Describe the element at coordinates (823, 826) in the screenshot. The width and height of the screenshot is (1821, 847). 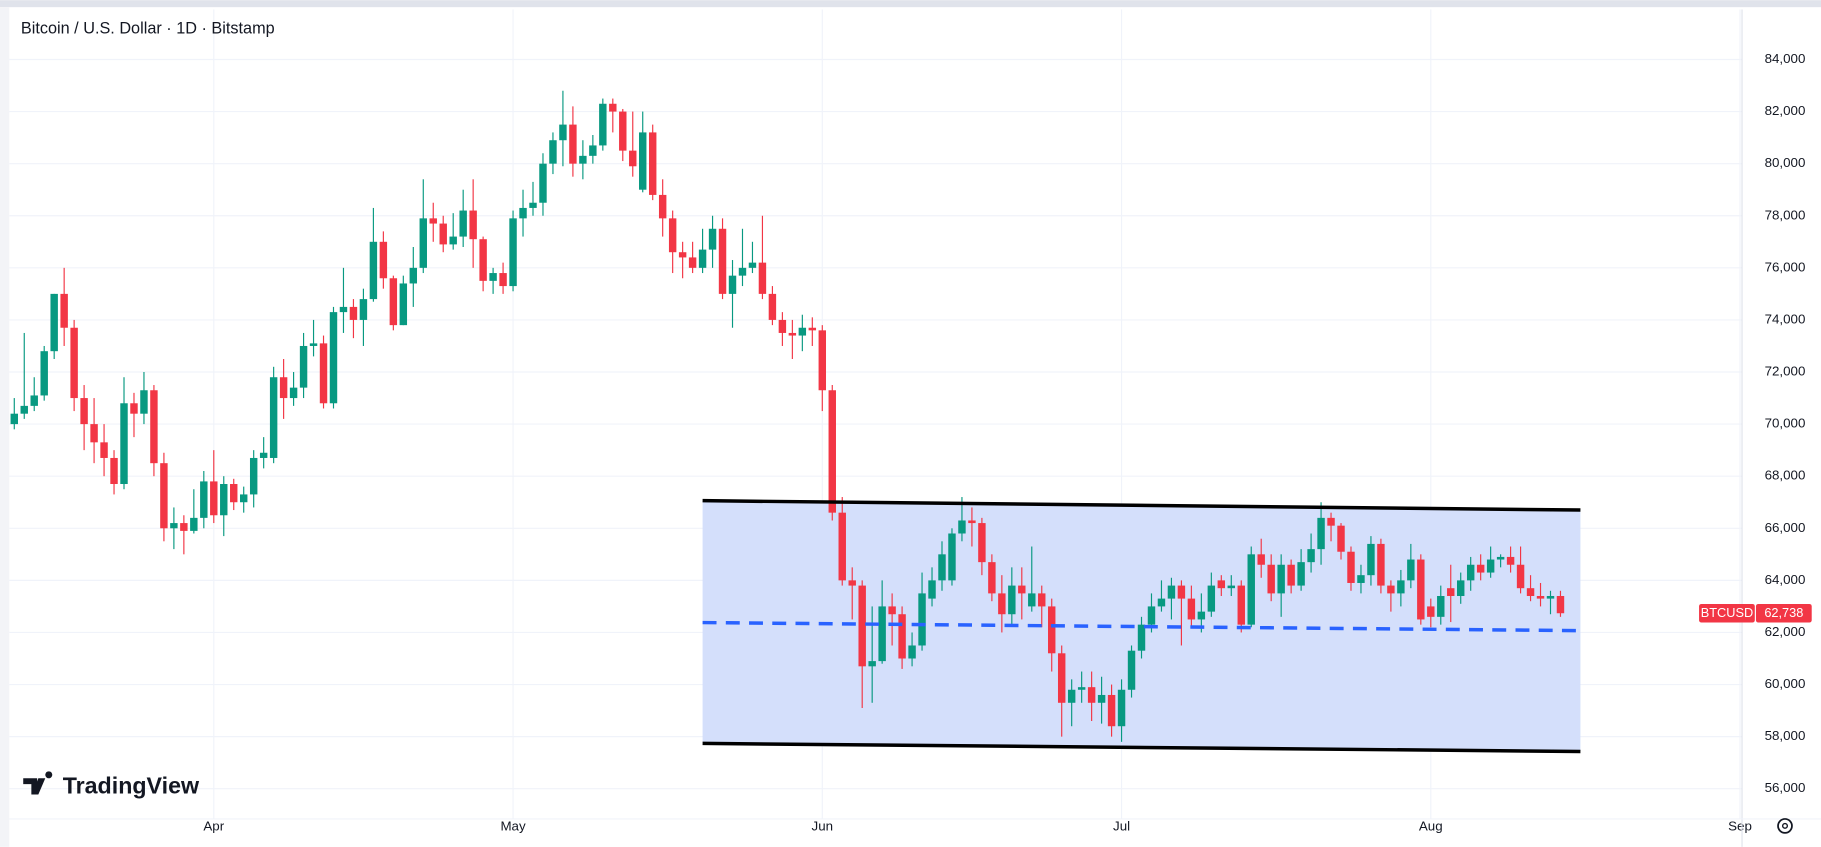
I see `x-tick-label: Jun` at that location.